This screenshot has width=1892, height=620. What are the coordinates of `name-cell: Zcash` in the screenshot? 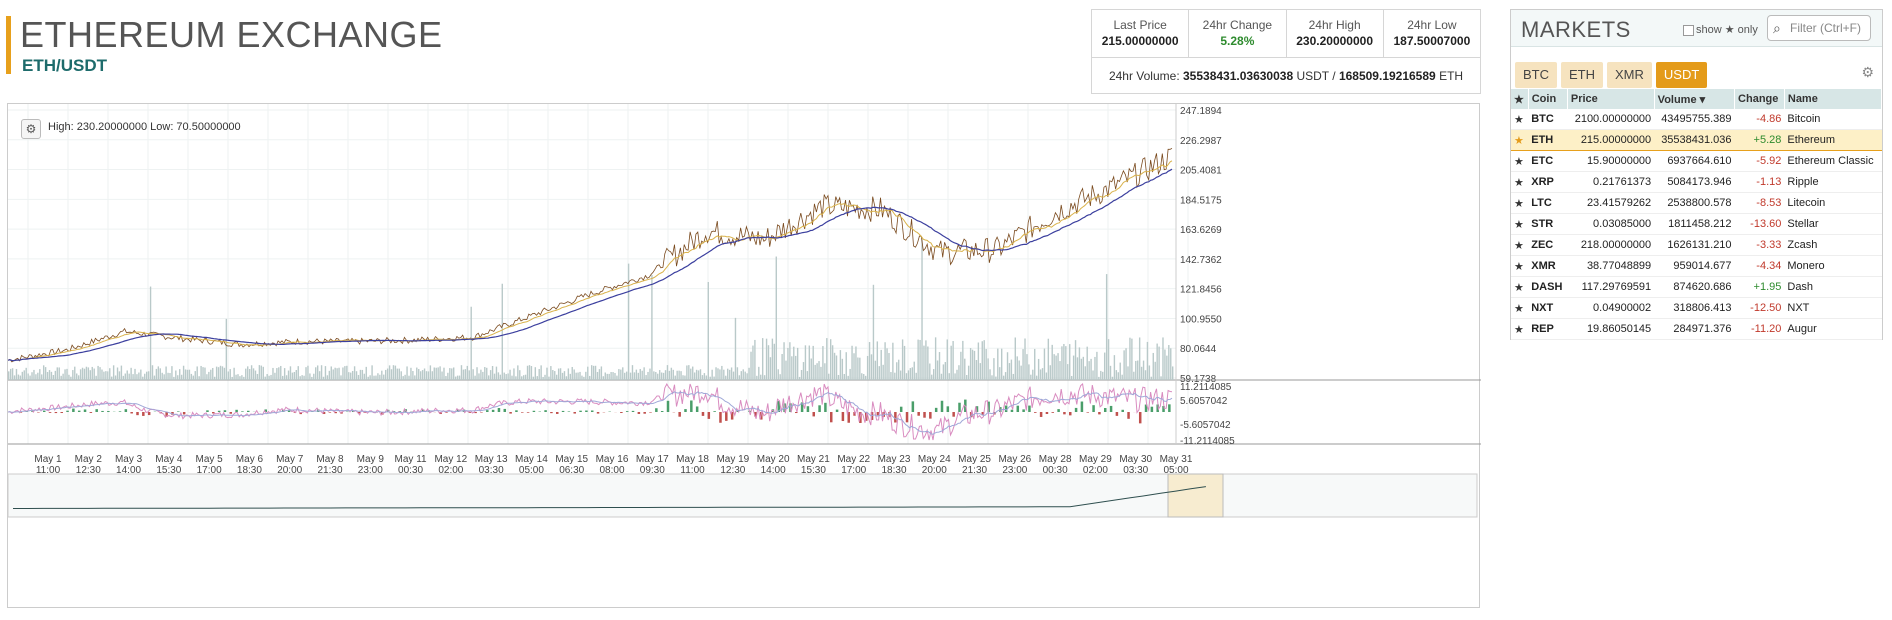 It's located at (1833, 245).